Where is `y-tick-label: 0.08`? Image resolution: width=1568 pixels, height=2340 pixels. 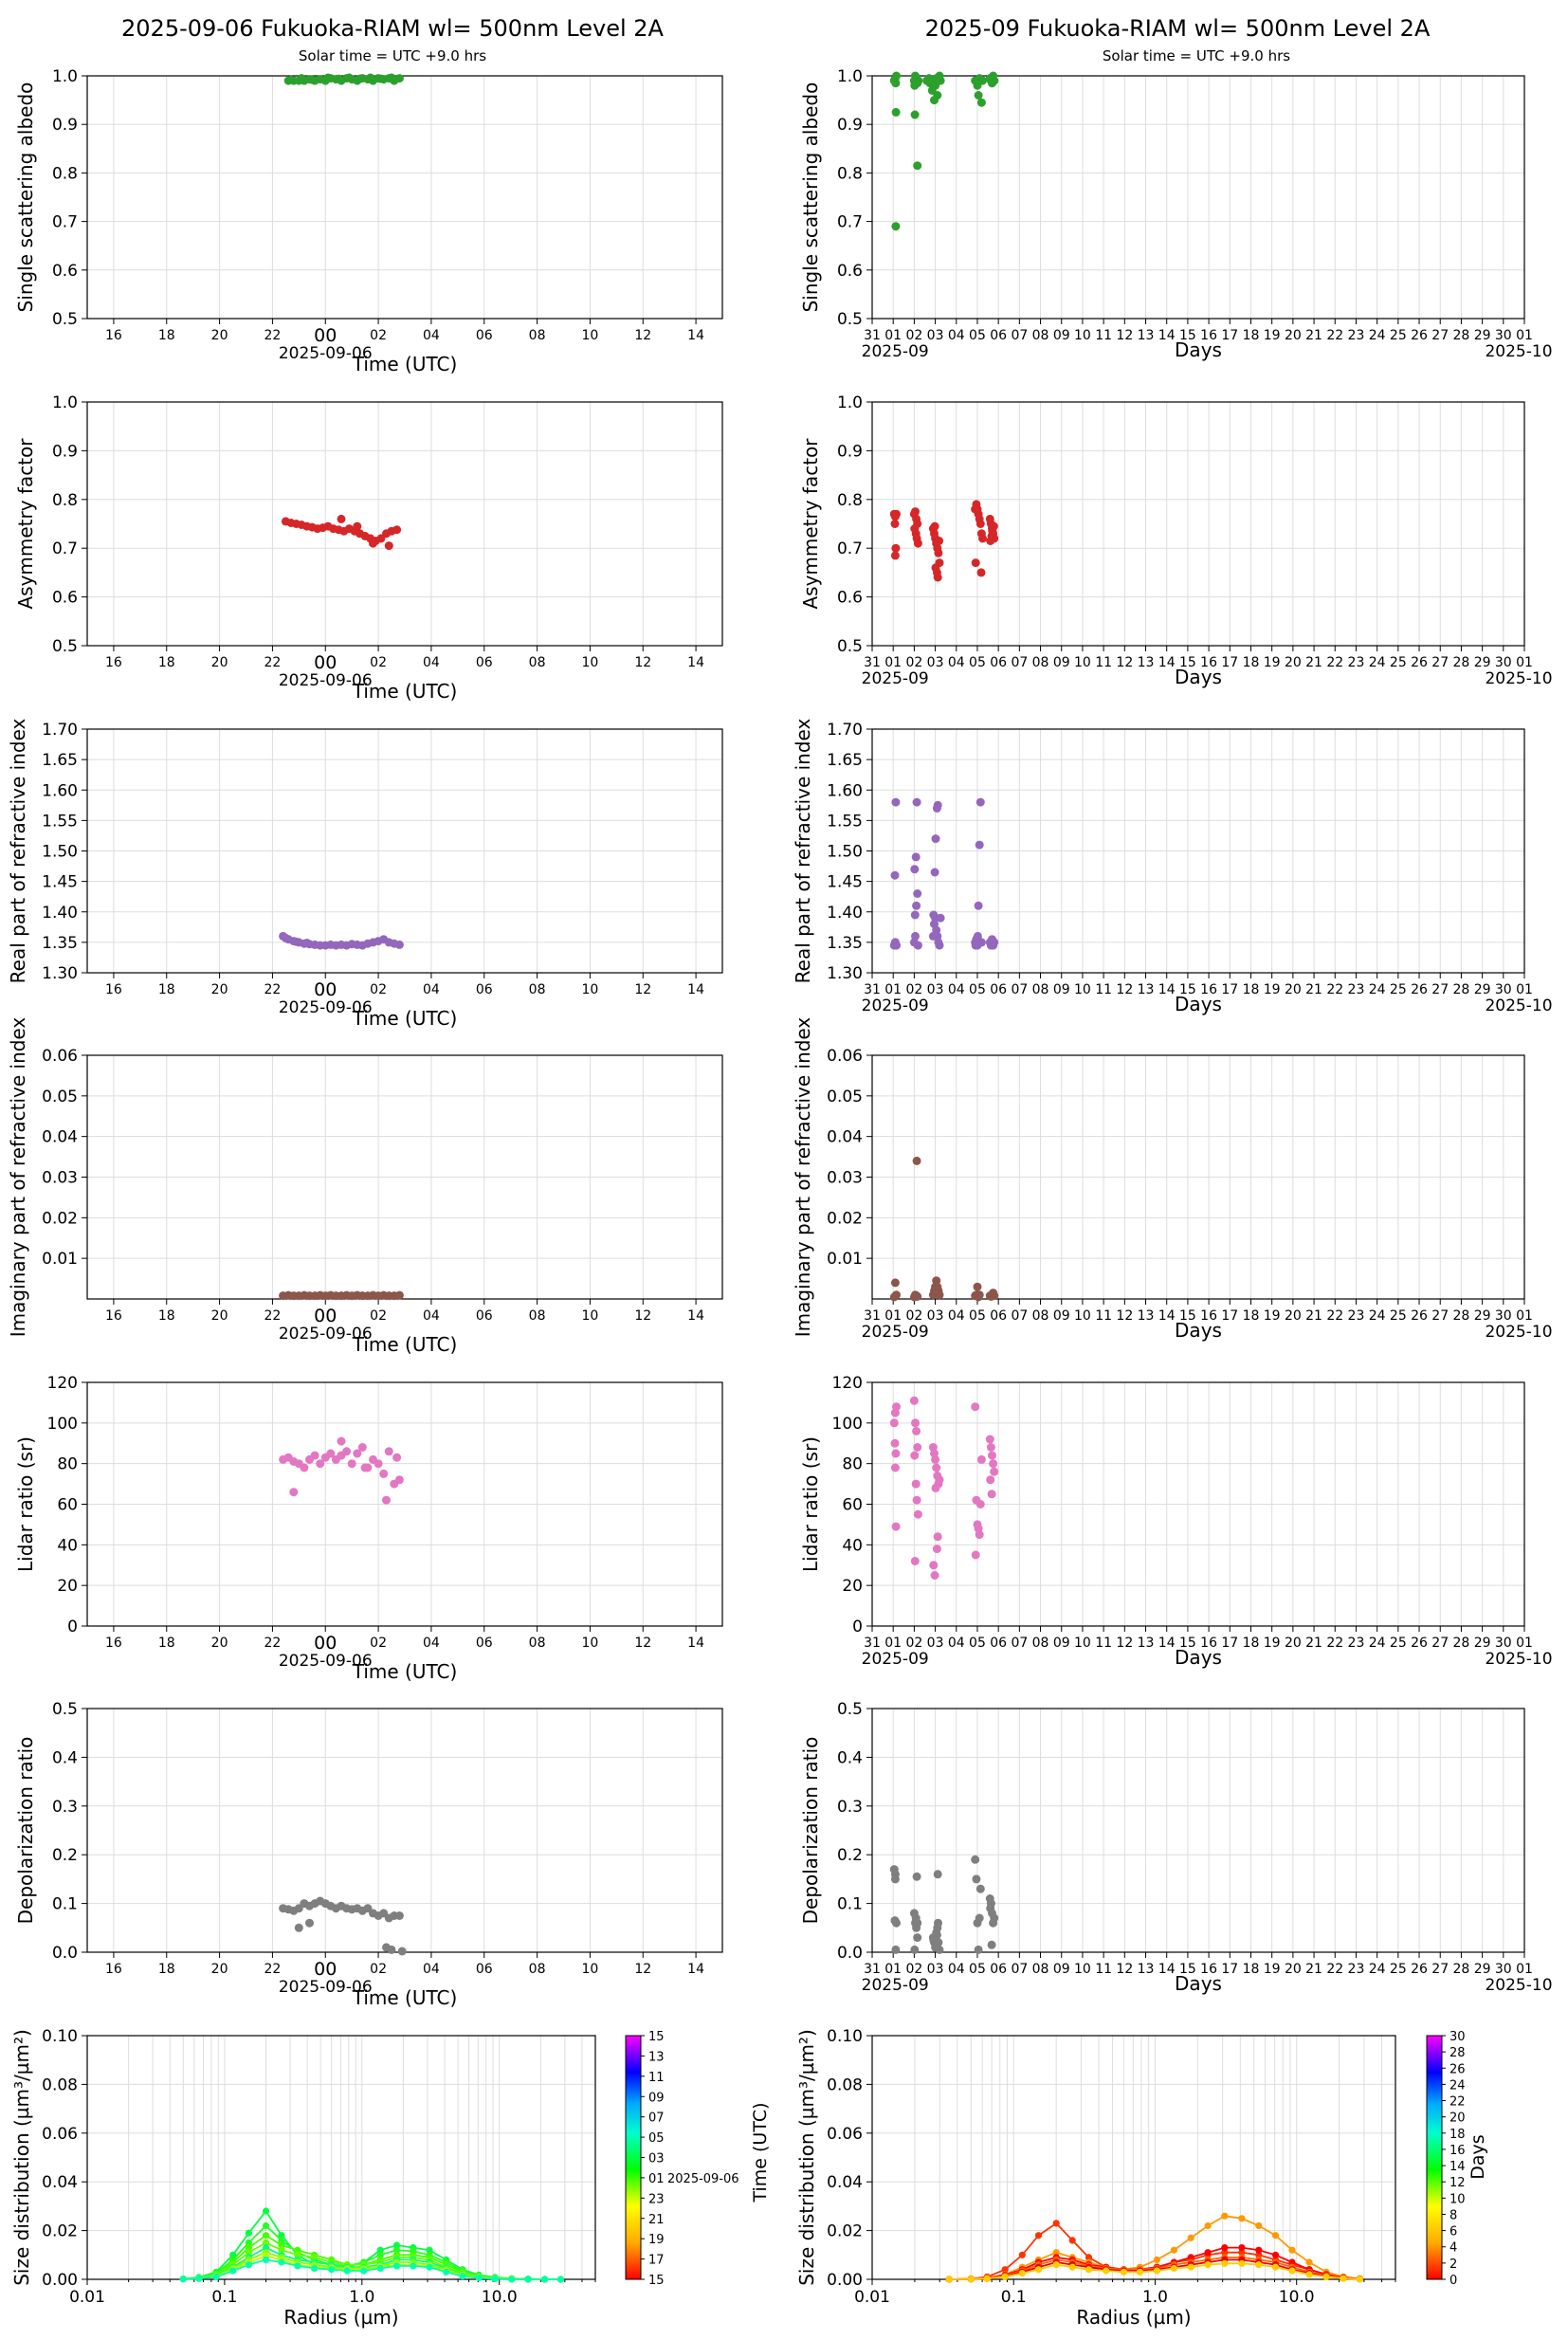
y-tick-label: 0.08 is located at coordinates (60, 2084).